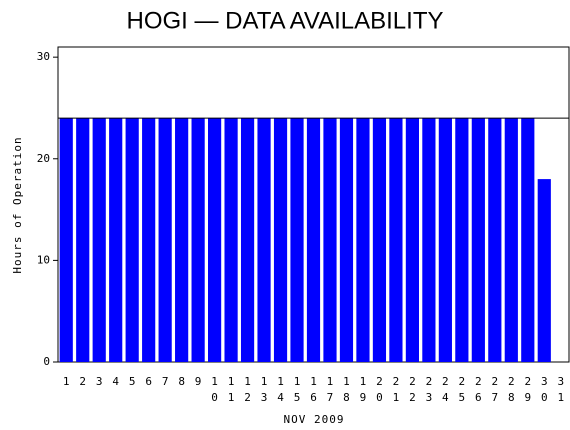 The width and height of the screenshot is (570, 430). I want to click on x-tick-label: 5, so click(132, 381).